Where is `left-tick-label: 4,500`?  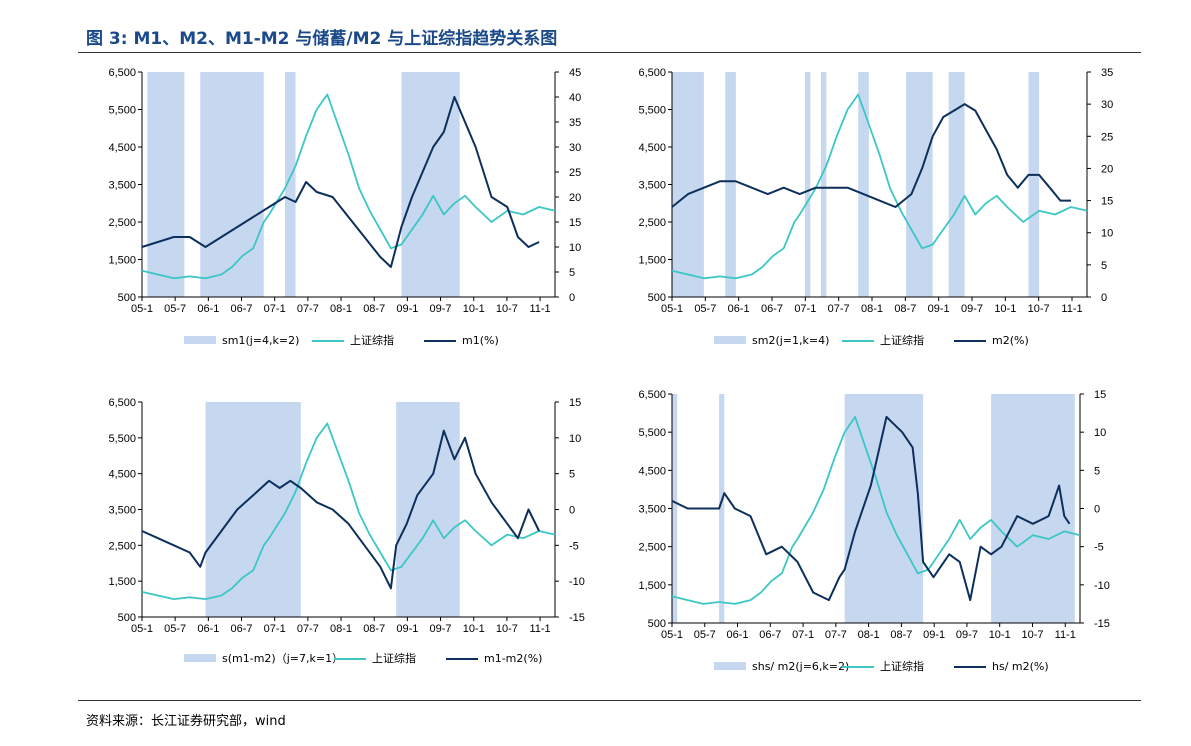 left-tick-label: 4,500 is located at coordinates (122, 148).